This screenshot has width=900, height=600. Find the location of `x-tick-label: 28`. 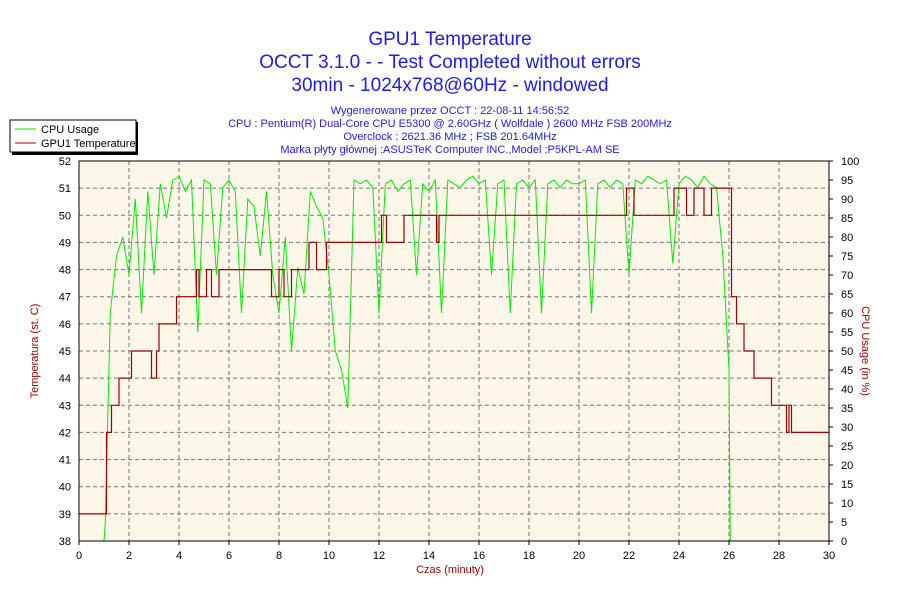

x-tick-label: 28 is located at coordinates (779, 556).